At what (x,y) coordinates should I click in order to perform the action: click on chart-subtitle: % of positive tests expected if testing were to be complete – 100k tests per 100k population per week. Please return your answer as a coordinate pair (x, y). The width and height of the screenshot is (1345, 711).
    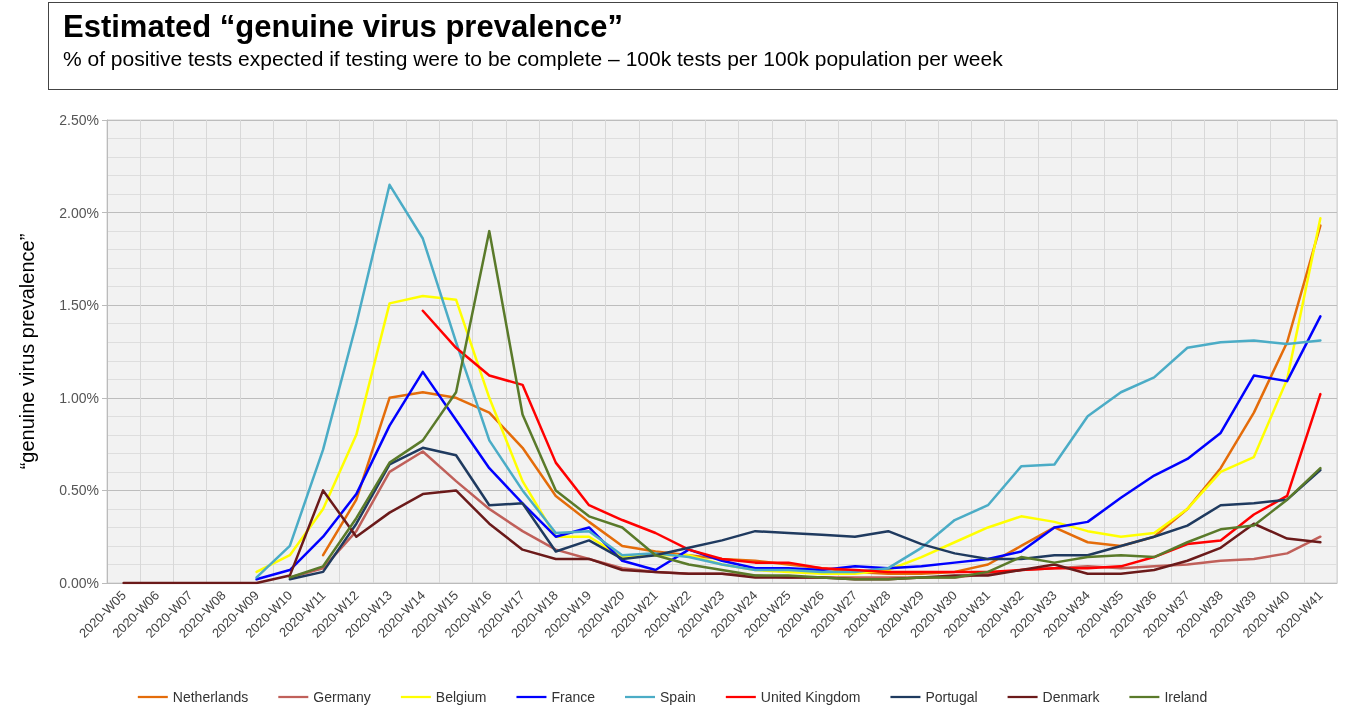
    Looking at the image, I should click on (533, 59).